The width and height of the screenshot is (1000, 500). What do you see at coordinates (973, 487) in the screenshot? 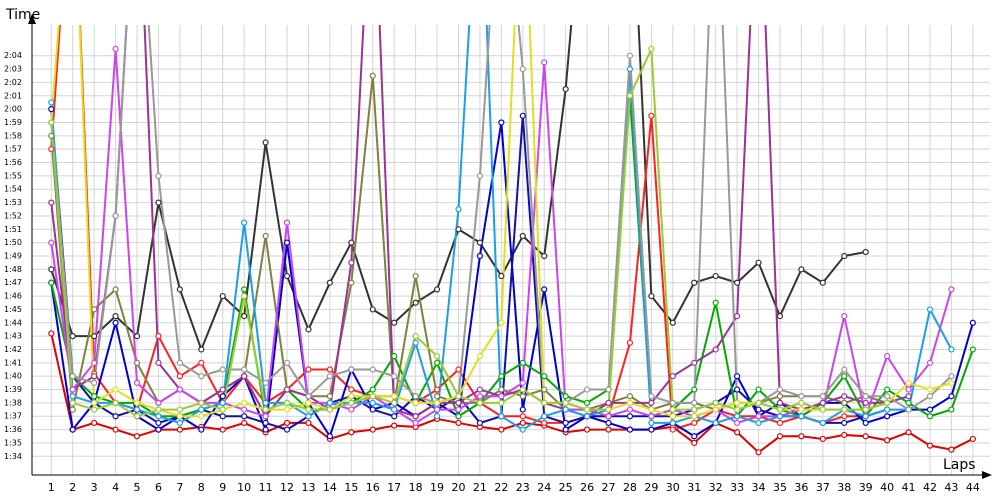
I see `x-tick-label: 44` at bounding box center [973, 487].